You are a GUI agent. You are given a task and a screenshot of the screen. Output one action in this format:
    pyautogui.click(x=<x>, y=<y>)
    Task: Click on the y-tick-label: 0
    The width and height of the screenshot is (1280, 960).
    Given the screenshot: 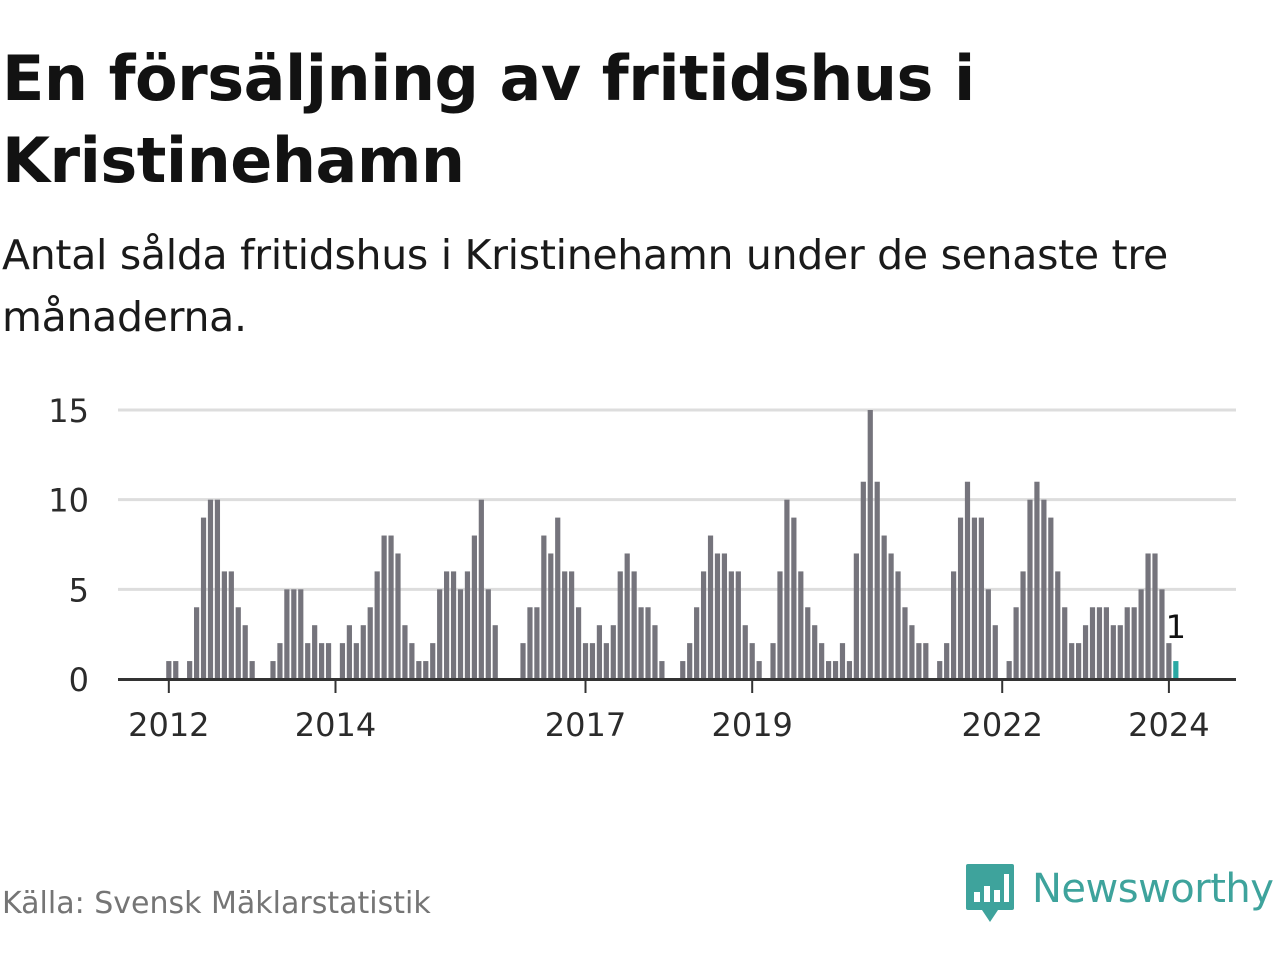 What is the action you would take?
    pyautogui.click(x=79, y=680)
    